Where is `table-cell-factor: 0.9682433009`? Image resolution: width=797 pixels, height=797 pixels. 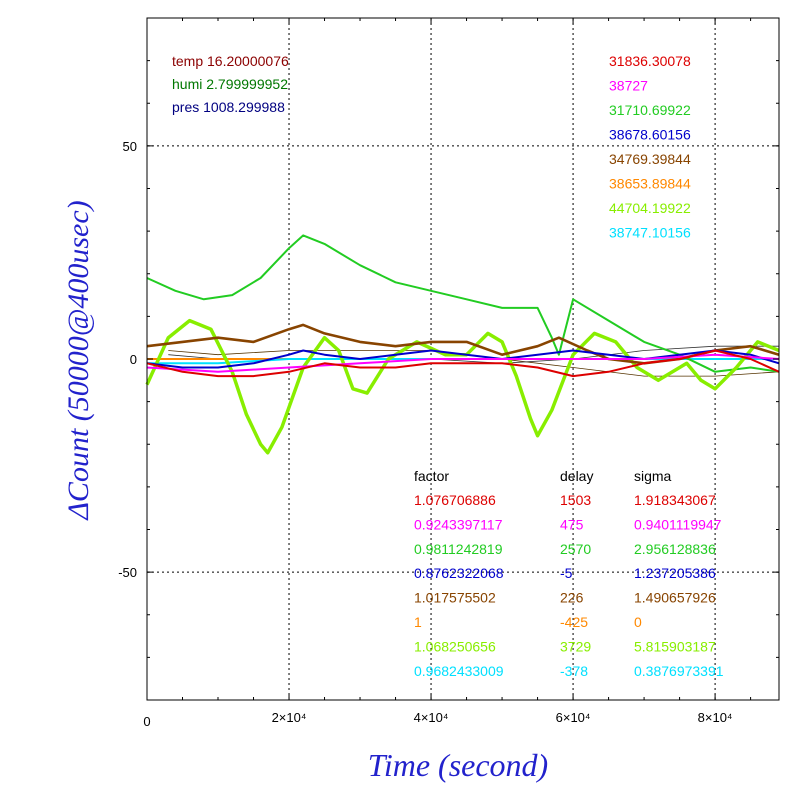 table-cell-factor: 0.9682433009 is located at coordinates (459, 671).